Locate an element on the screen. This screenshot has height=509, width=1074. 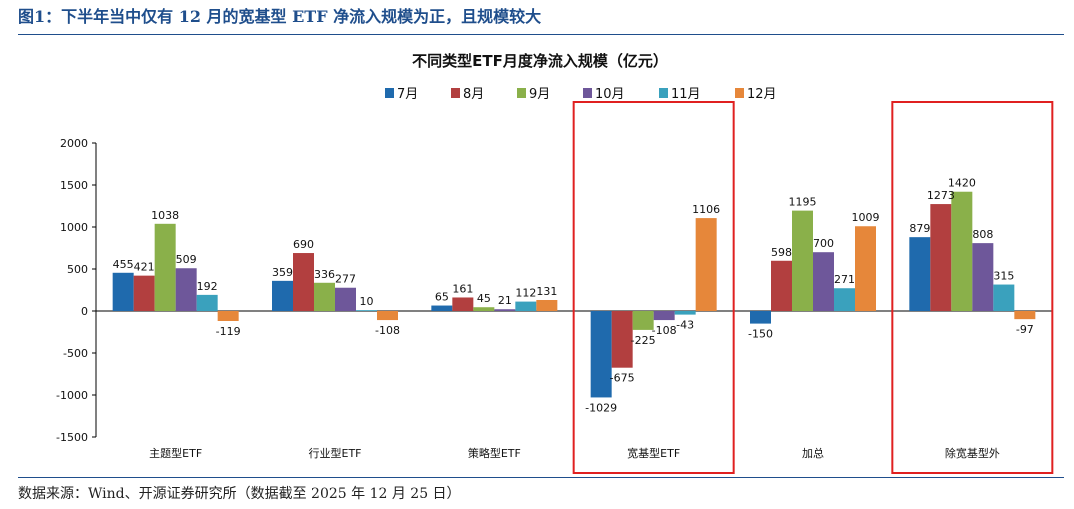
data-label: 455 is located at coordinates (123, 264).